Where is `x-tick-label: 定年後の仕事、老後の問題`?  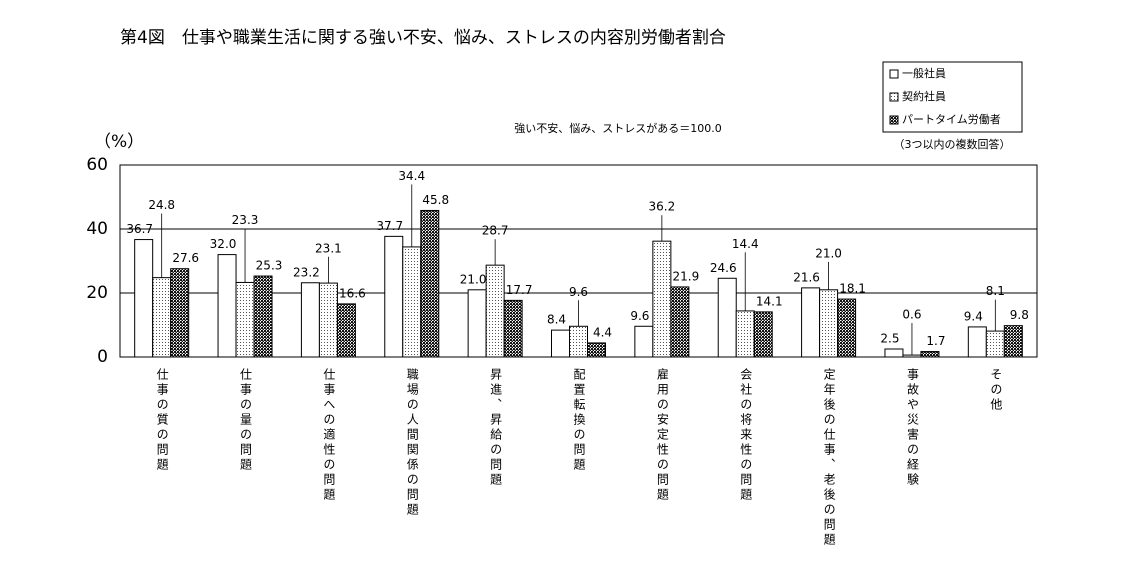 x-tick-label: 定年後の仕事、老後の問題 is located at coordinates (829, 457).